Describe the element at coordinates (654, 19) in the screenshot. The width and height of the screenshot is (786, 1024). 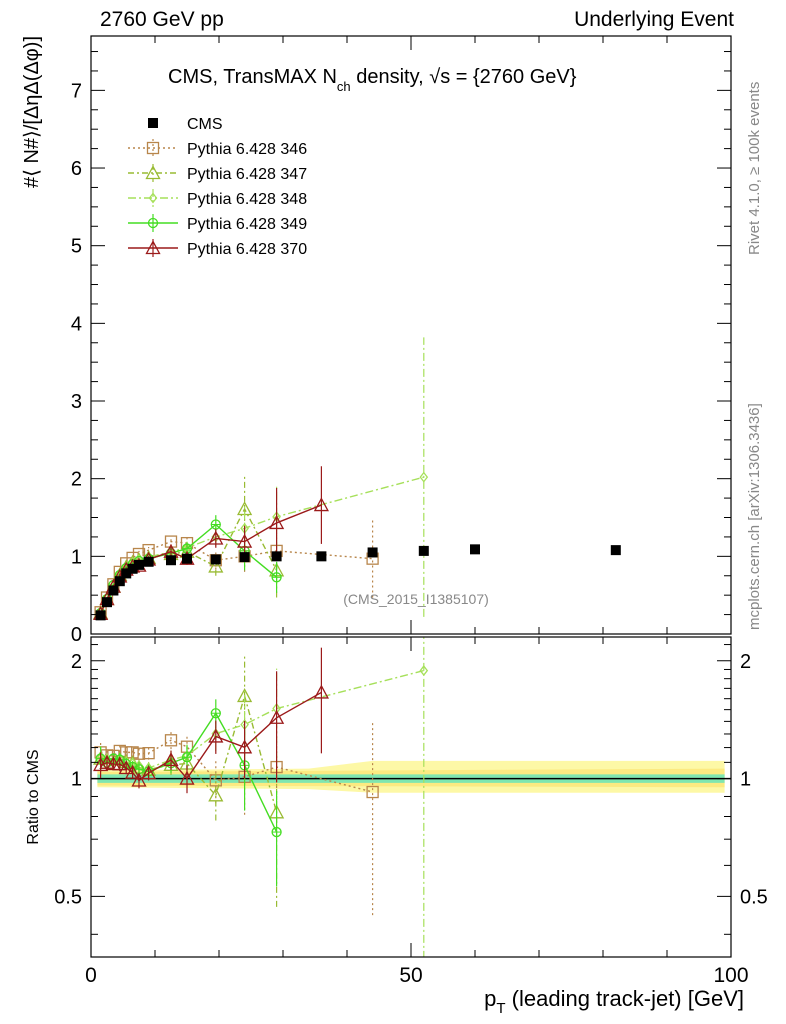
I see `header-right: Underlying Event` at that location.